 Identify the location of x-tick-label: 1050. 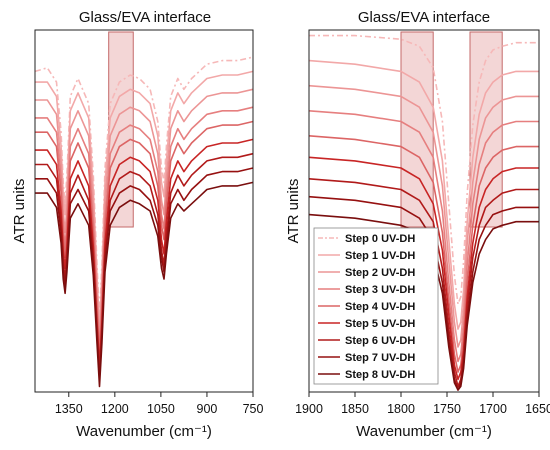
(161, 409).